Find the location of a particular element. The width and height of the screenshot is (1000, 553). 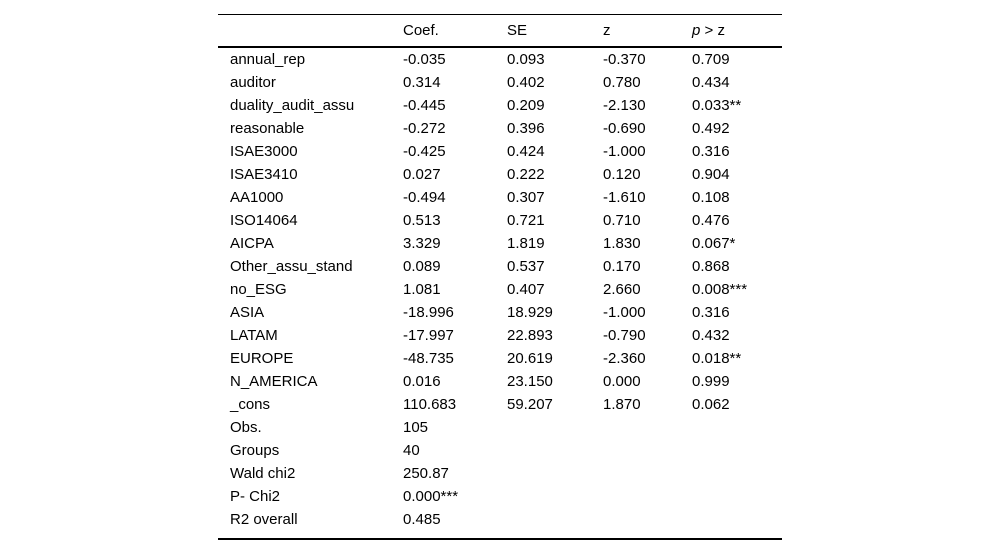

header-p-gt-z: p > z is located at coordinates (737, 30).